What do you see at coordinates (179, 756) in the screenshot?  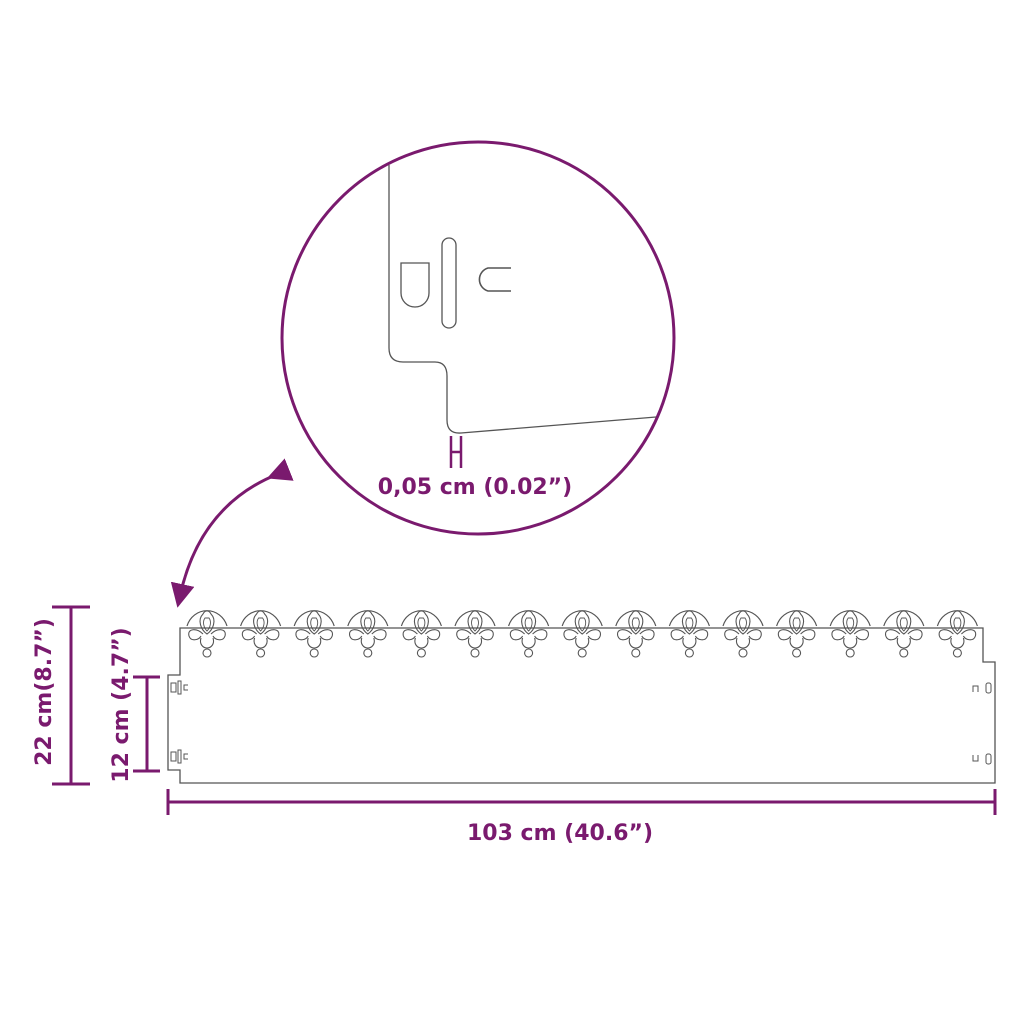 I see `left-slot-bottom-long` at bounding box center [179, 756].